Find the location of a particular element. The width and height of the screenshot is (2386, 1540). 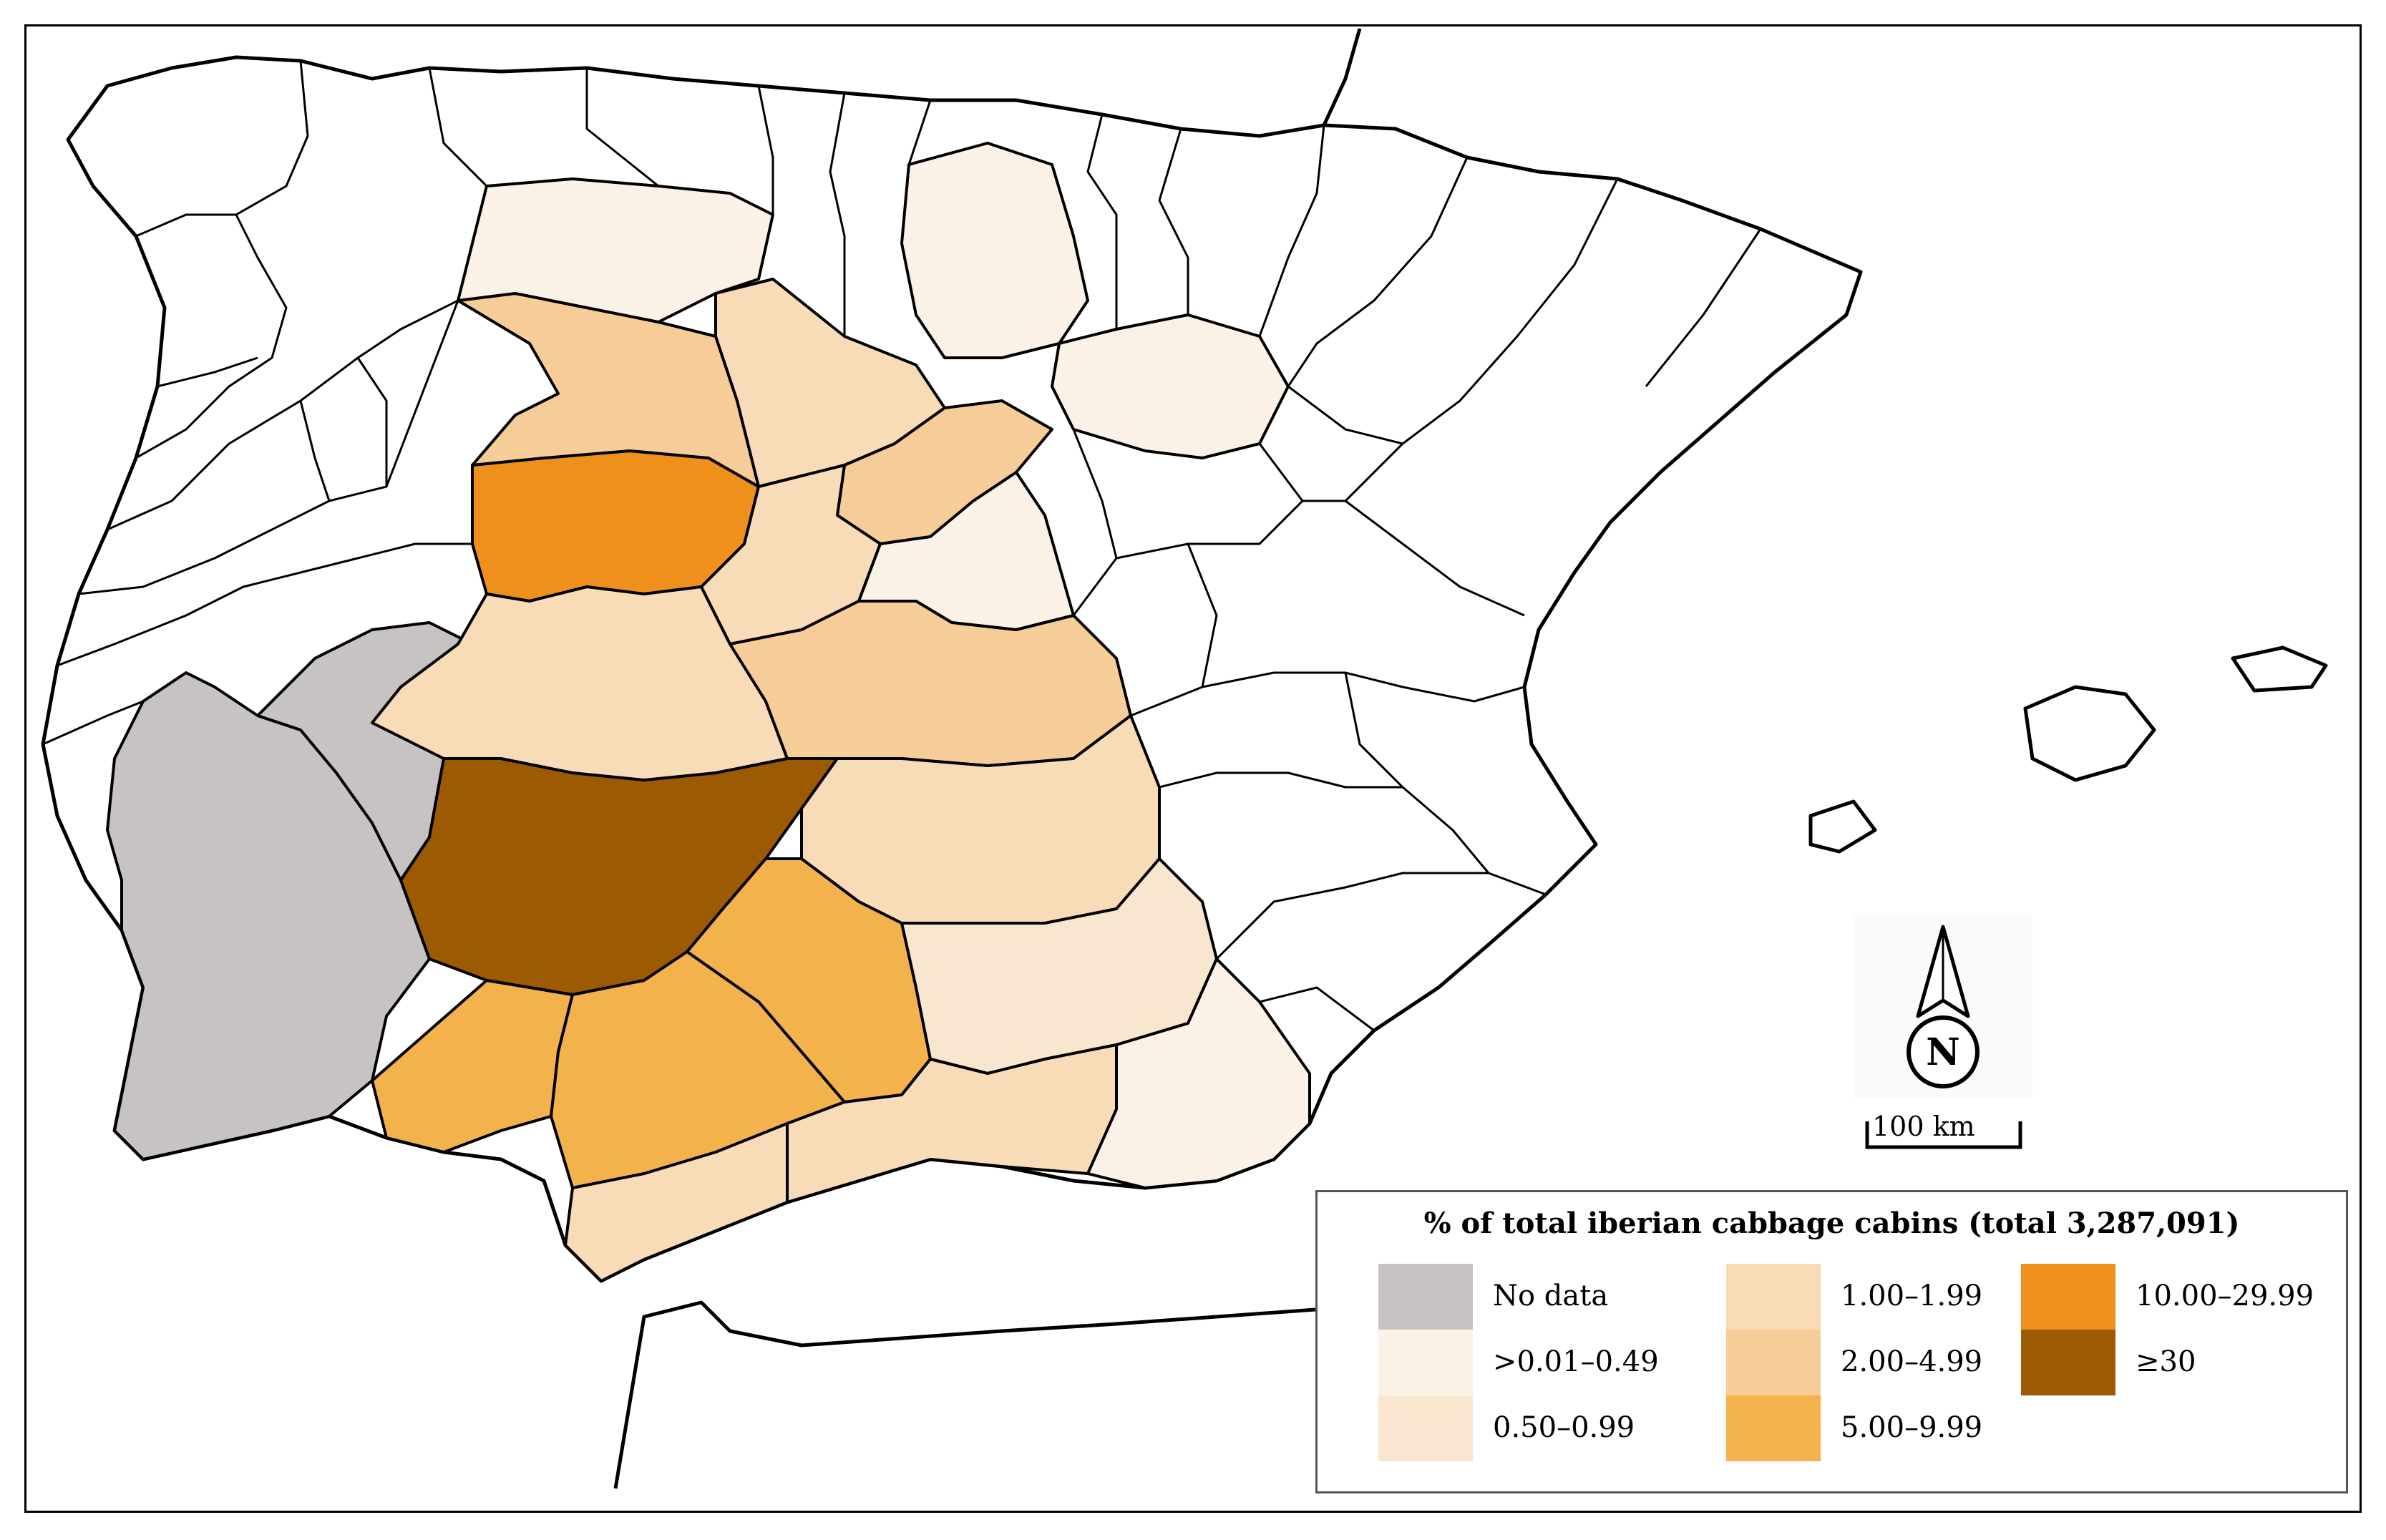

north-letter: N is located at coordinates (1943, 1052).